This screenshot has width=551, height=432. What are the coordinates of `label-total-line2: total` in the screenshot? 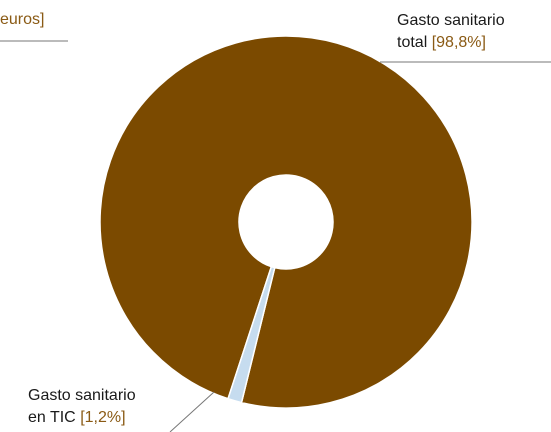 It's located at (412, 42).